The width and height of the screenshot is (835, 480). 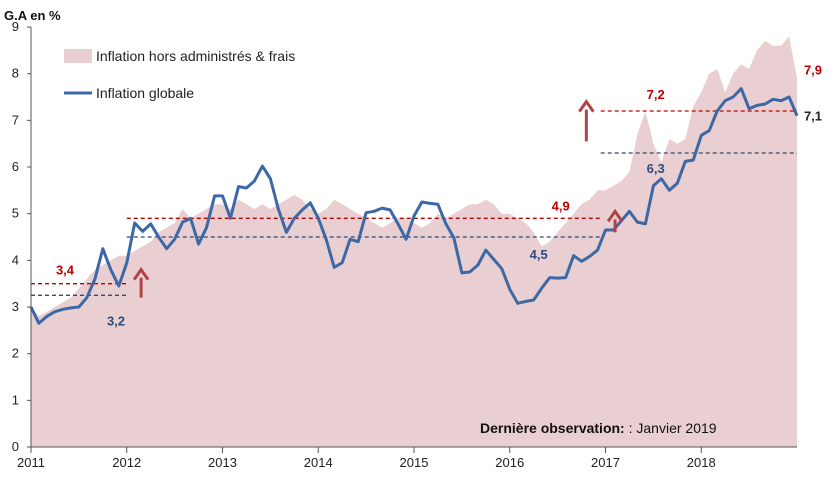 What do you see at coordinates (15, 399) in the screenshot?
I see `y-tick-label: 1` at bounding box center [15, 399].